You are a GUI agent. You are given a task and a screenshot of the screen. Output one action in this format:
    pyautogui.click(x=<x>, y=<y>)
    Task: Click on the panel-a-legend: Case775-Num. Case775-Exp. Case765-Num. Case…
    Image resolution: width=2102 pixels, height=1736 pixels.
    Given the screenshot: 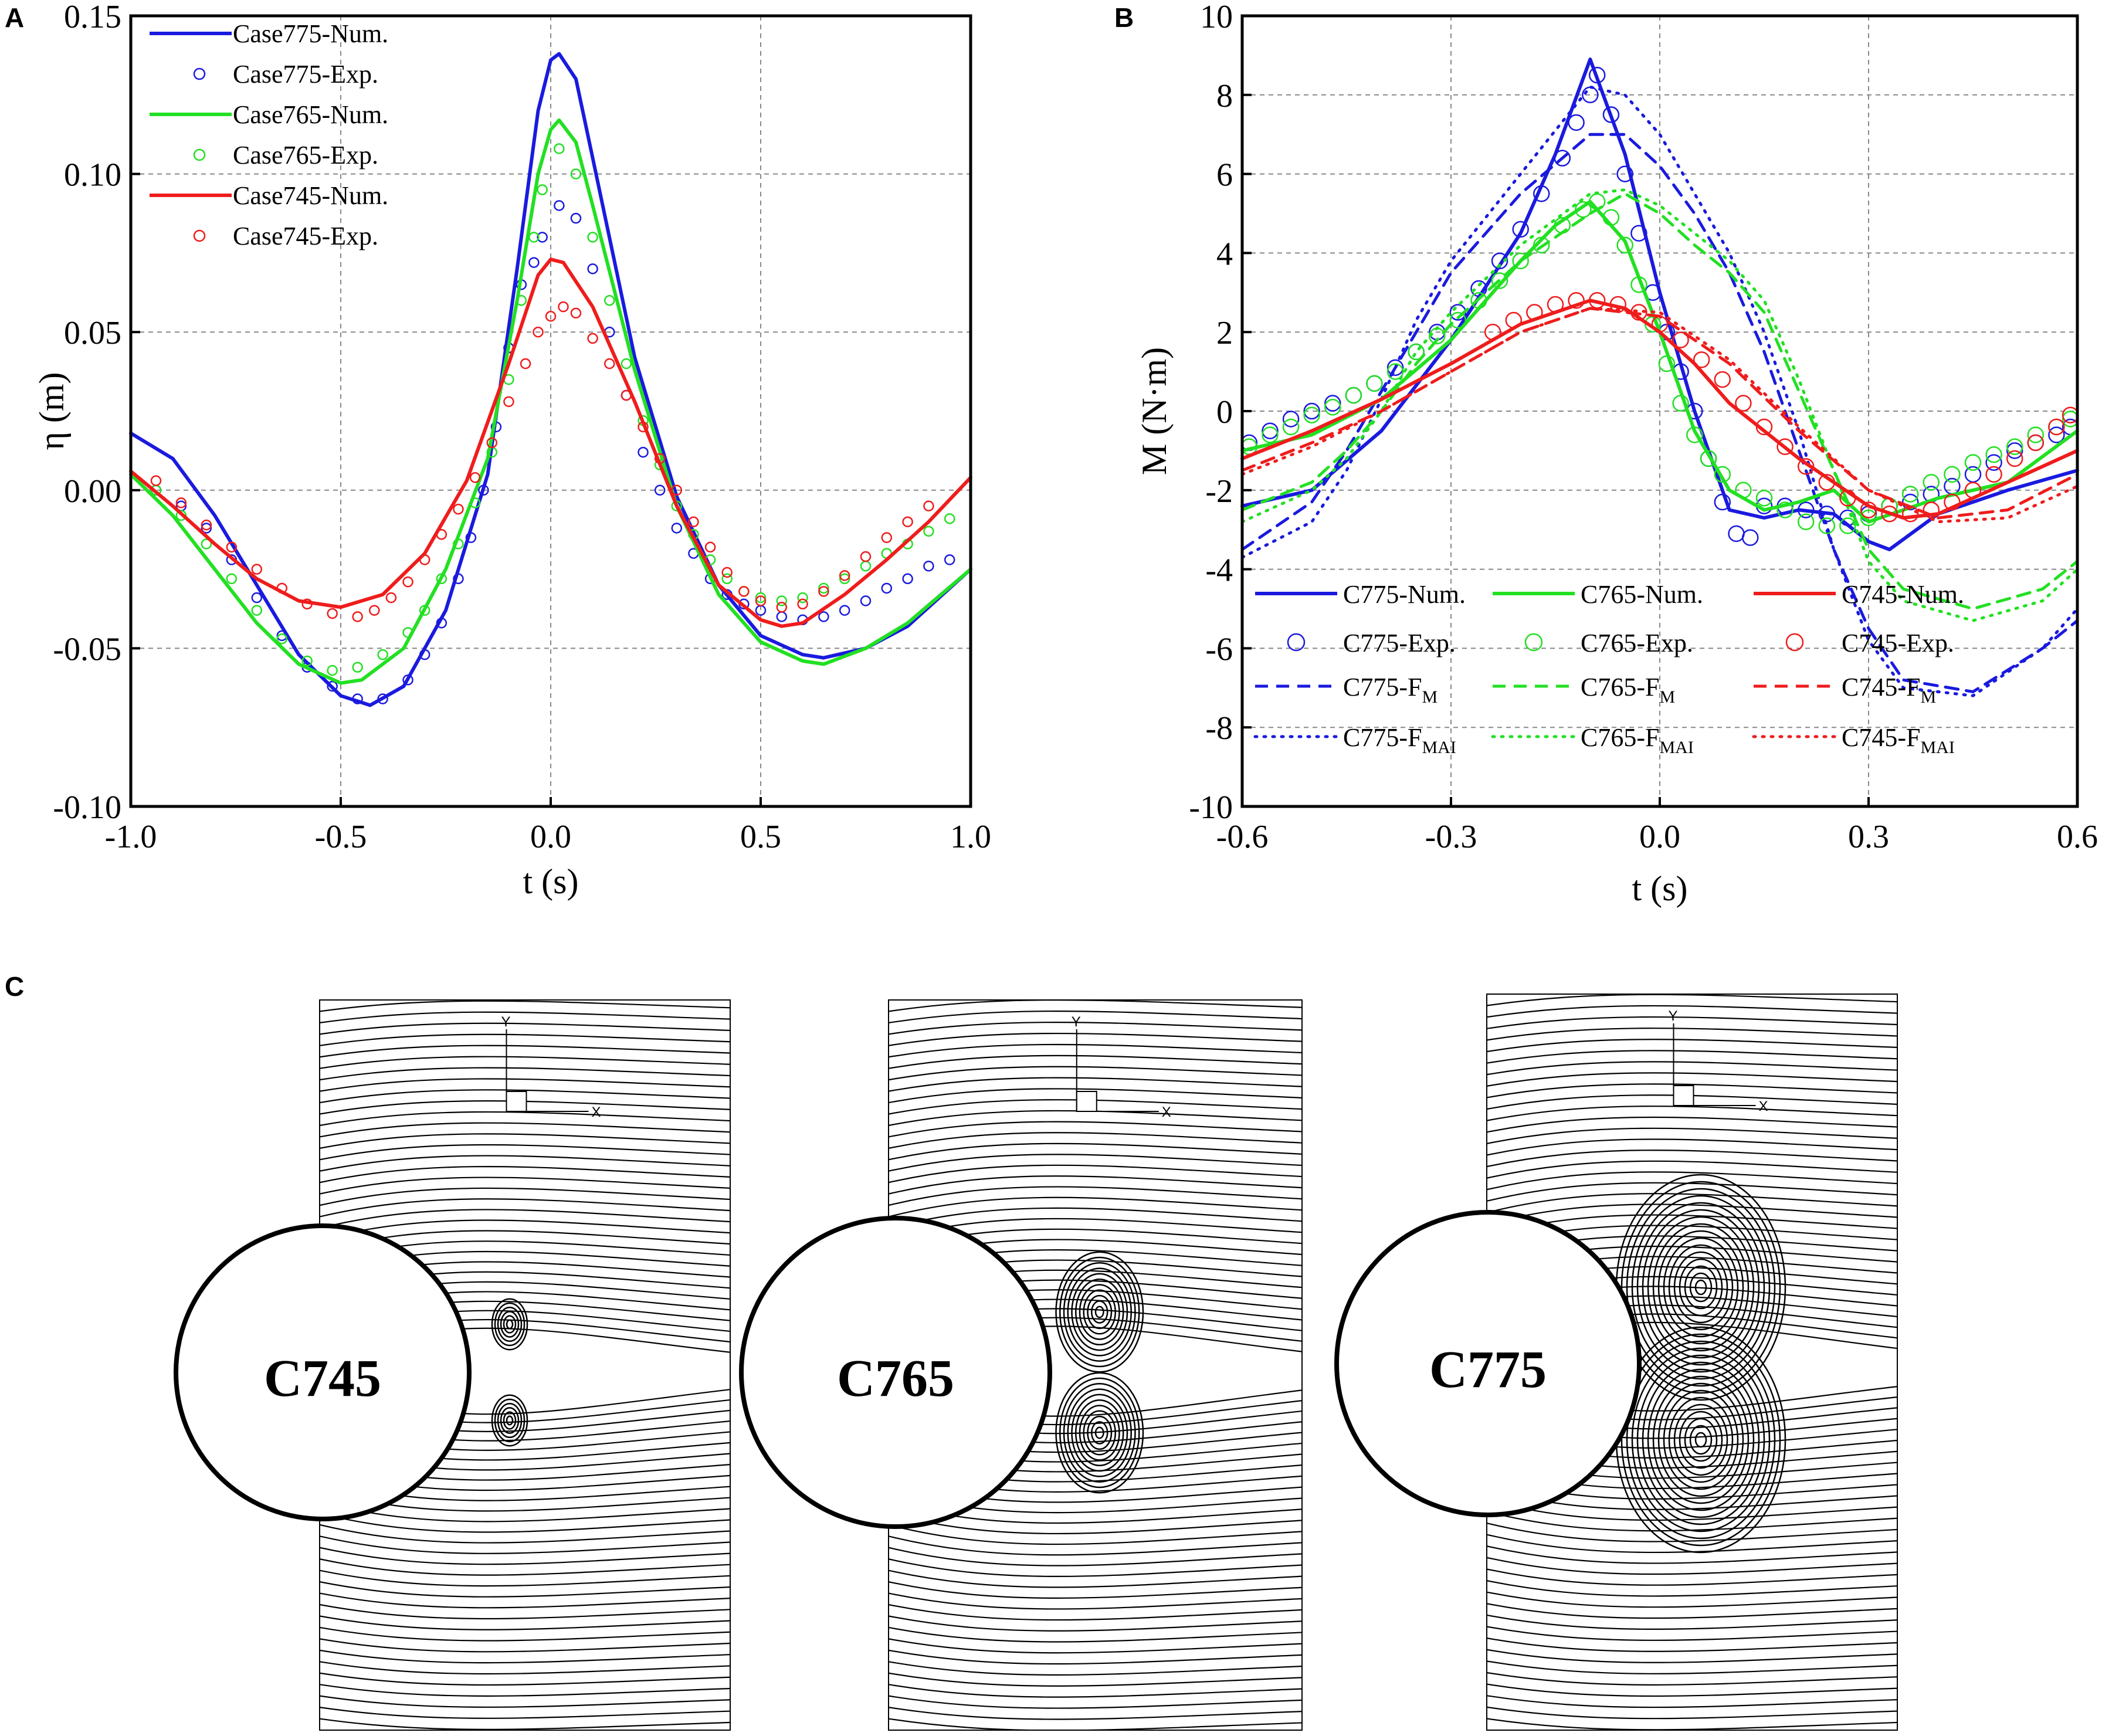 What is the action you would take?
    pyautogui.click(x=269, y=134)
    